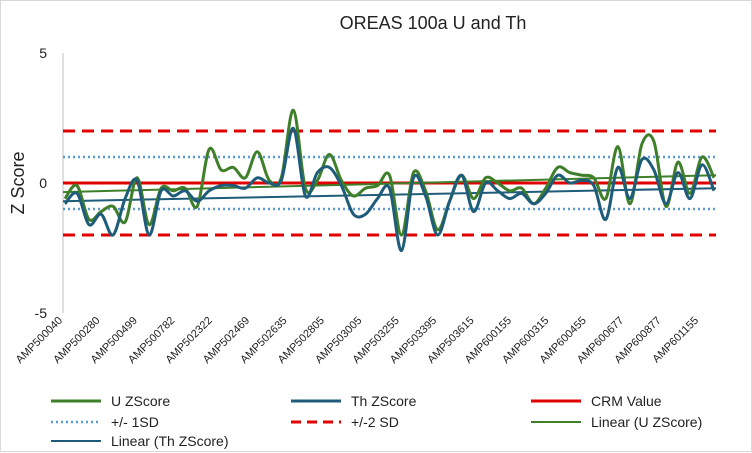 This screenshot has width=752, height=453. I want to click on legend-label-crm-value: CRM Value, so click(626, 401).